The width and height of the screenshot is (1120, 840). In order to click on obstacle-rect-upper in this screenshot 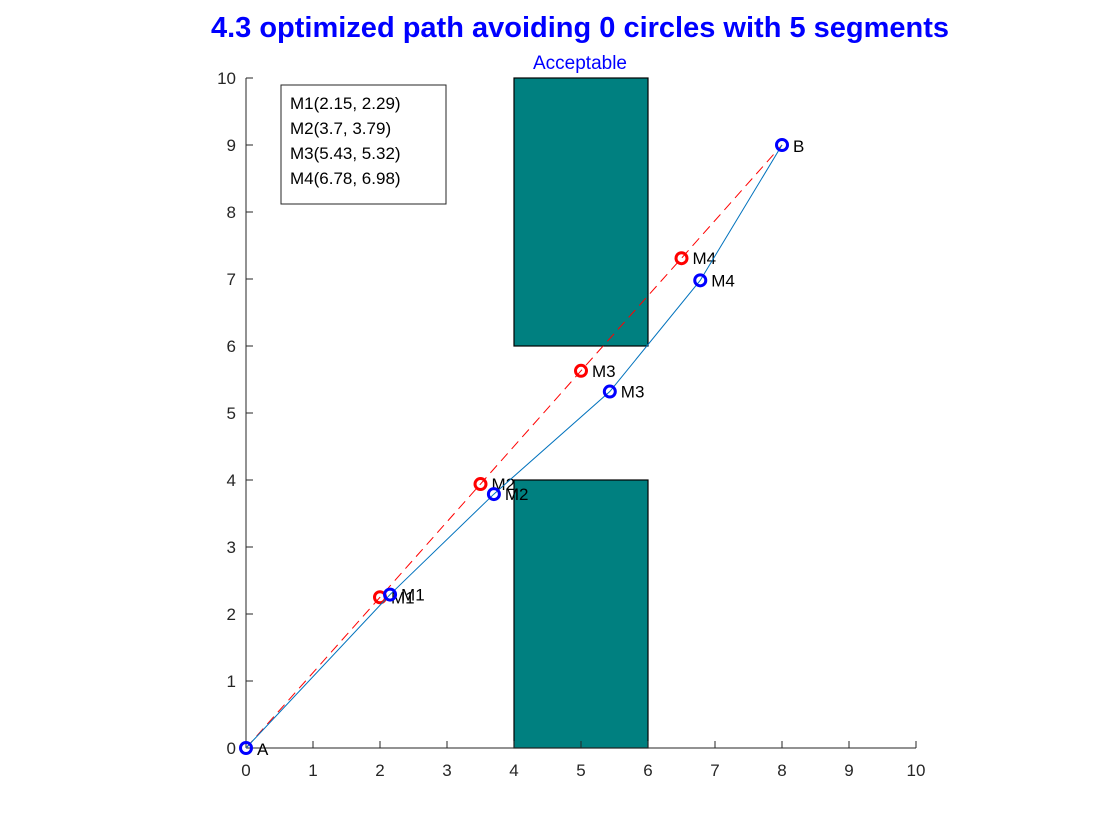, I will do `click(581, 212)`.